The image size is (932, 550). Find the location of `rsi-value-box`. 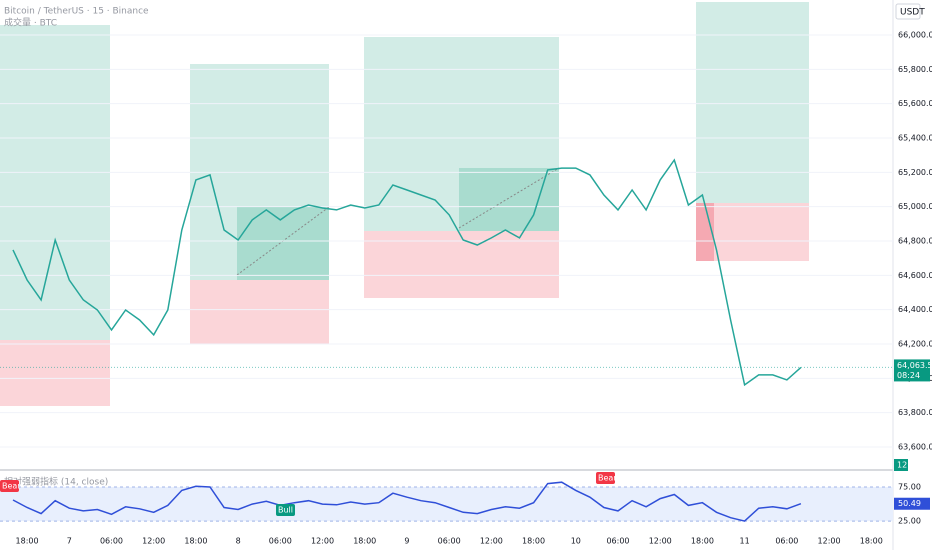

rsi-value-box is located at coordinates (912, 503).